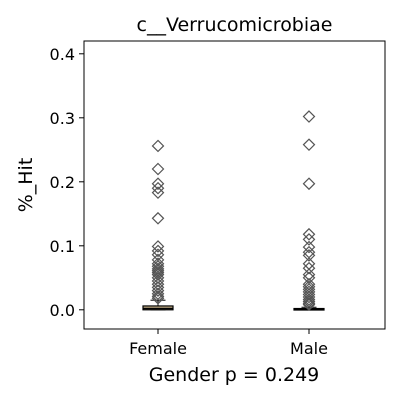  I want to click on y-tick-label: 0.1, so click(62, 246).